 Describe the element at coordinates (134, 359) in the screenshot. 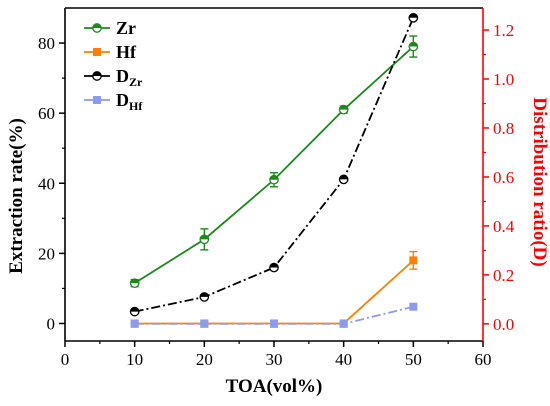

I see `x-tick-label: 10` at that location.